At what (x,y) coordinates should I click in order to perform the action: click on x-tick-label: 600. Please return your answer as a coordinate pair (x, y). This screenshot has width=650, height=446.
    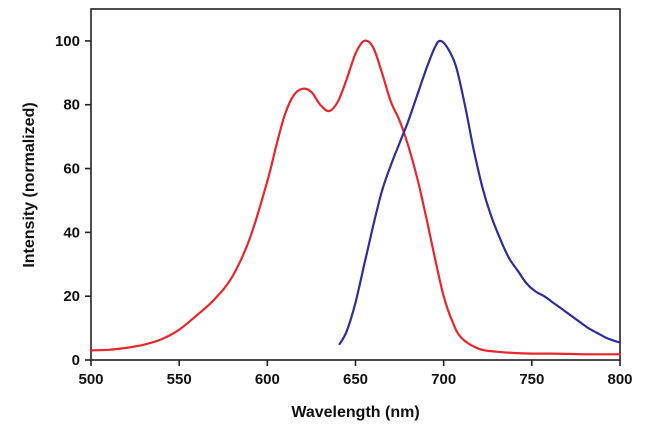
    Looking at the image, I should click on (267, 379).